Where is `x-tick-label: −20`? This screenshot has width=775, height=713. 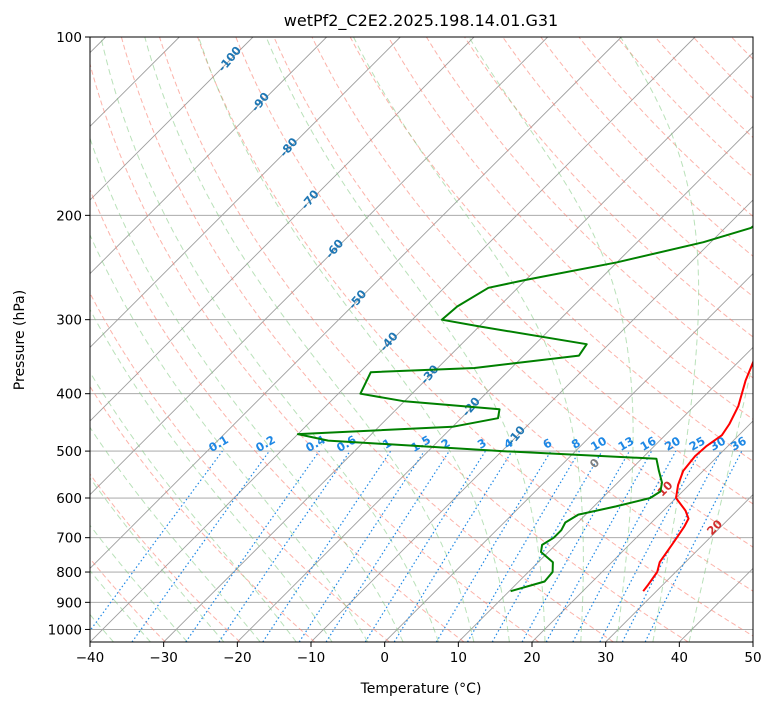 x-tick-label: −20 is located at coordinates (237, 658).